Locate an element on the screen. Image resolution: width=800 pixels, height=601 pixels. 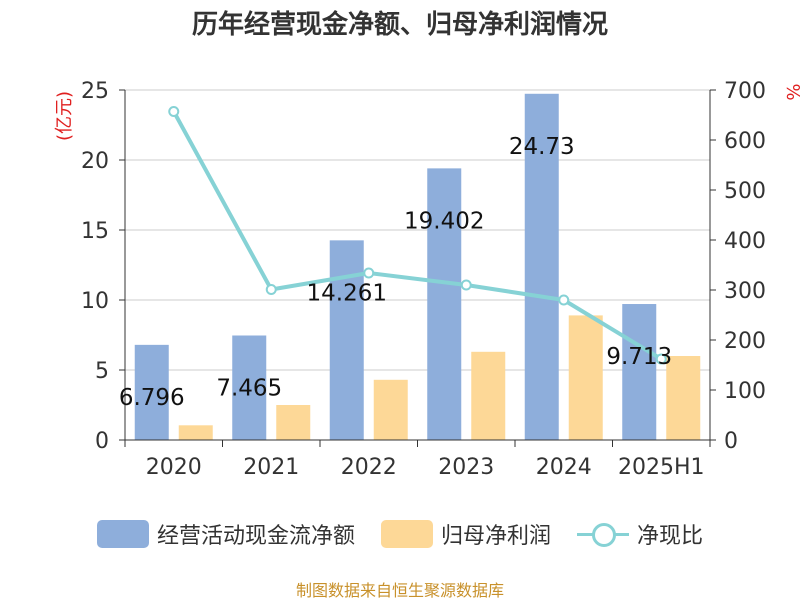
legend-item-profit: 归母净利润 is located at coordinates (465, 534).